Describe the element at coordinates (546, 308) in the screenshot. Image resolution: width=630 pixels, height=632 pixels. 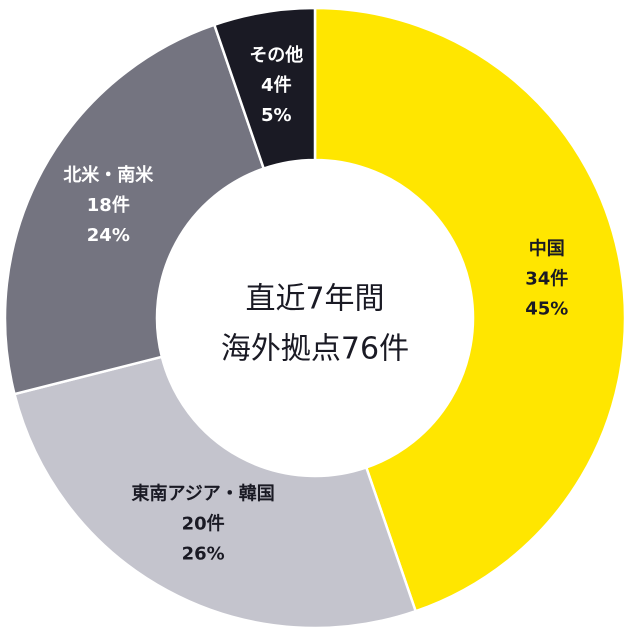
I see `segment-label: 45%` at that location.